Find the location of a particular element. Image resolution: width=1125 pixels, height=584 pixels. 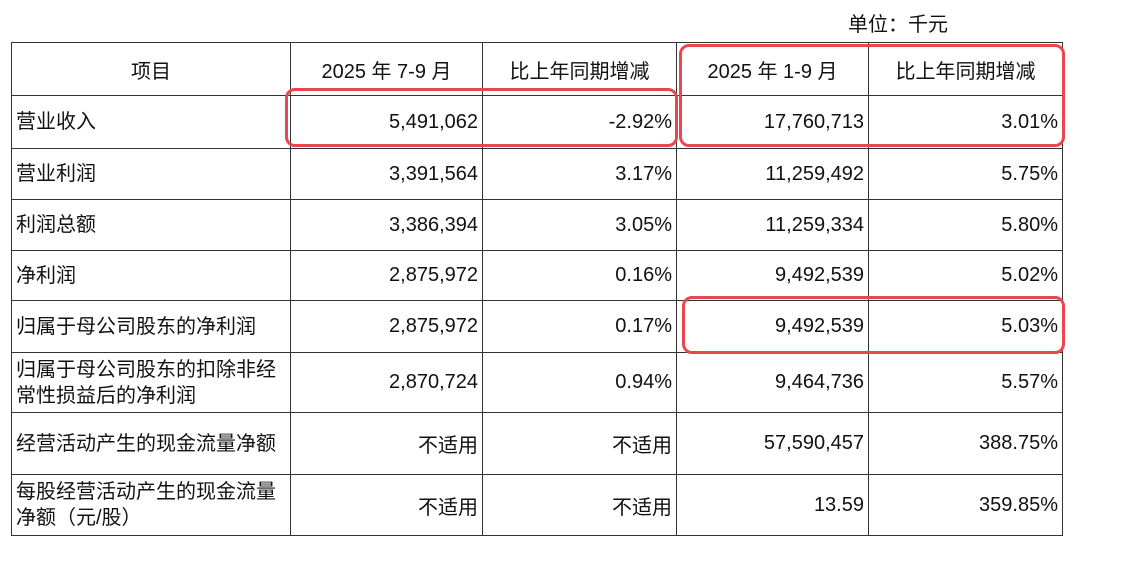

table-cell: 5.75% is located at coordinates (965, 174).